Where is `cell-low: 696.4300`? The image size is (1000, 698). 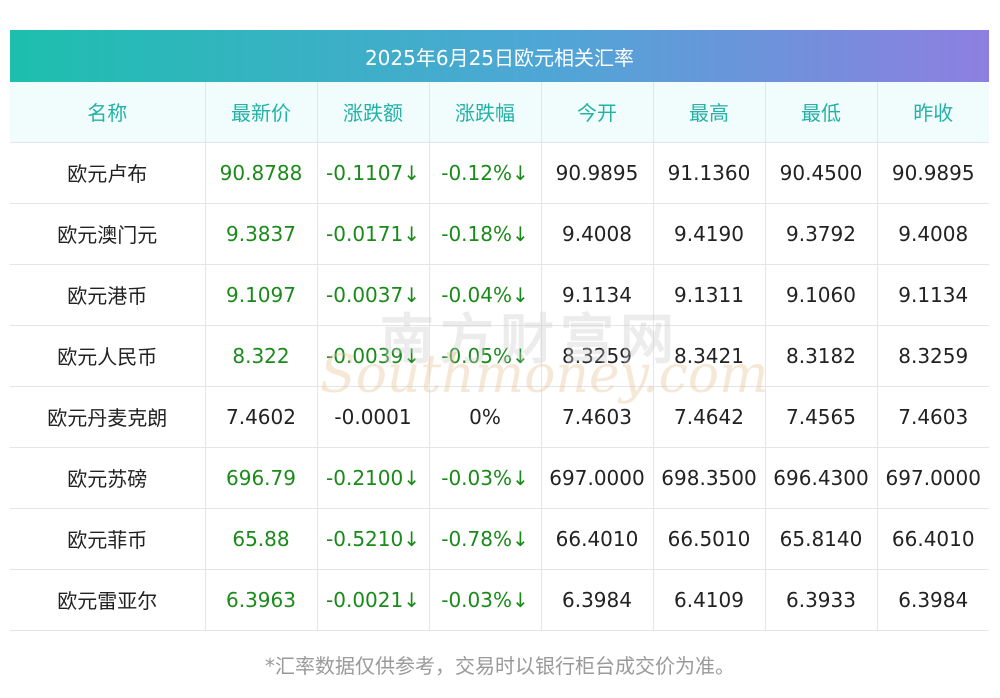
cell-low: 696.4300 is located at coordinates (821, 477).